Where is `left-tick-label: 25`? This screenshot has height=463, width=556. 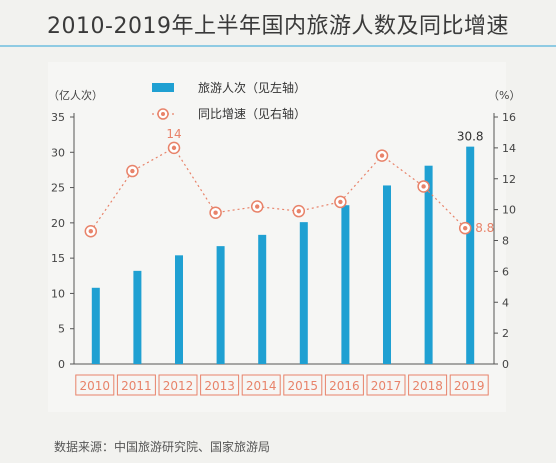
left-tick-label: 25 is located at coordinates (58, 188).